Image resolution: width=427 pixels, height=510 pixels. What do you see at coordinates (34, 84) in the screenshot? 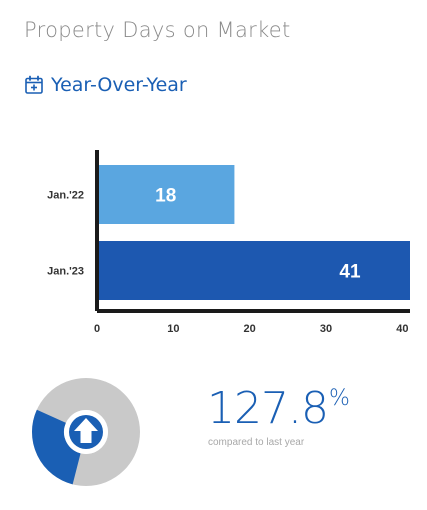
I see `calendar-plus-icon` at bounding box center [34, 84].